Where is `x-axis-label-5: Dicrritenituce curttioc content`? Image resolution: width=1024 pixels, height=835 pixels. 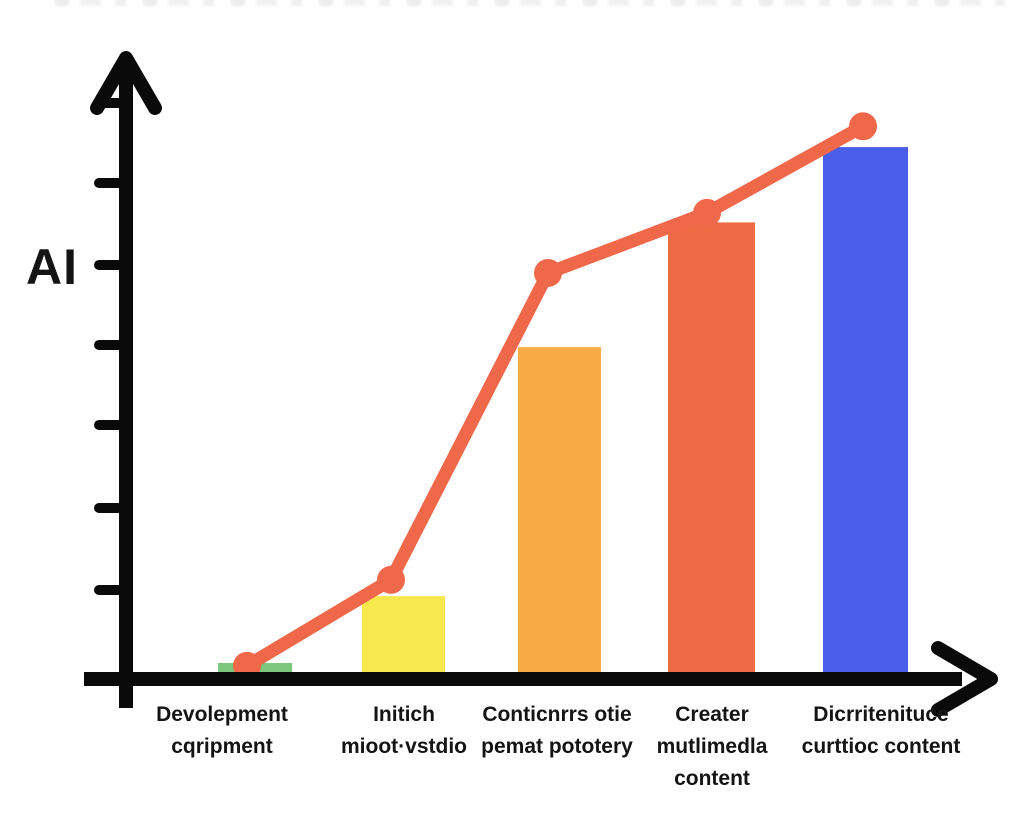
x-axis-label-5: Dicrritenituce curttioc content is located at coordinates (881, 731).